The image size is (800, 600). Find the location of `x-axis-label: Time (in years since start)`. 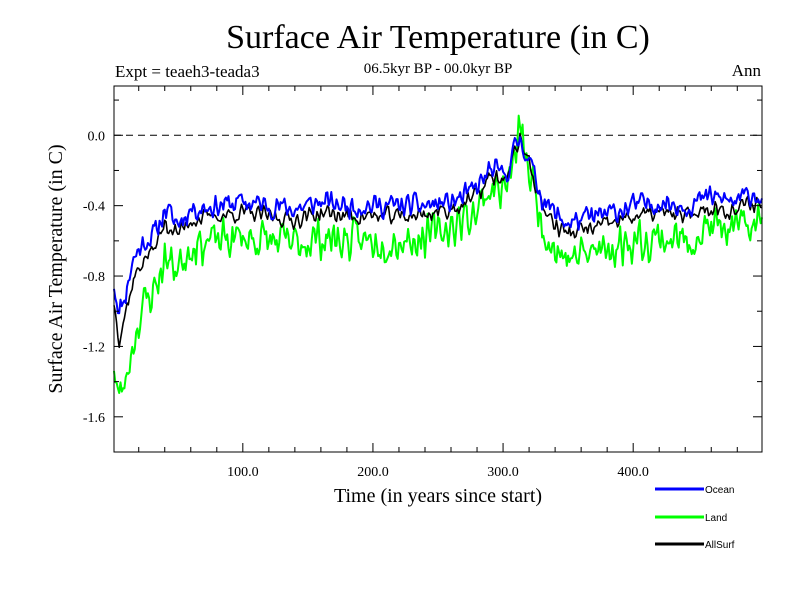

x-axis-label: Time (in years since start) is located at coordinates (438, 496).